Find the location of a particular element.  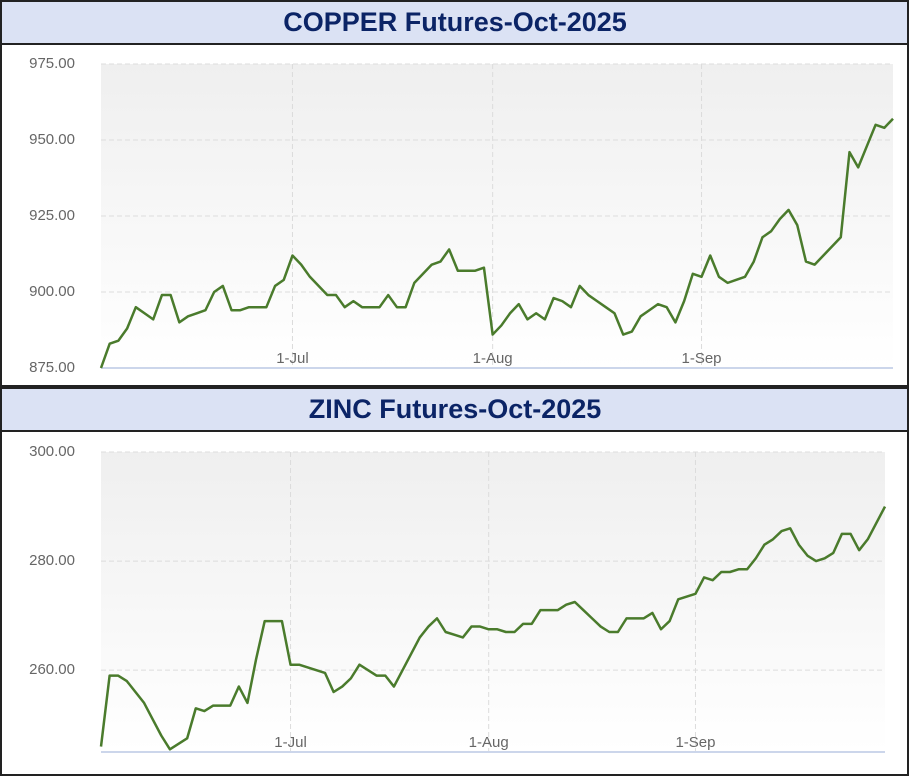

y-tick-label: 925.00 is located at coordinates (52, 215).